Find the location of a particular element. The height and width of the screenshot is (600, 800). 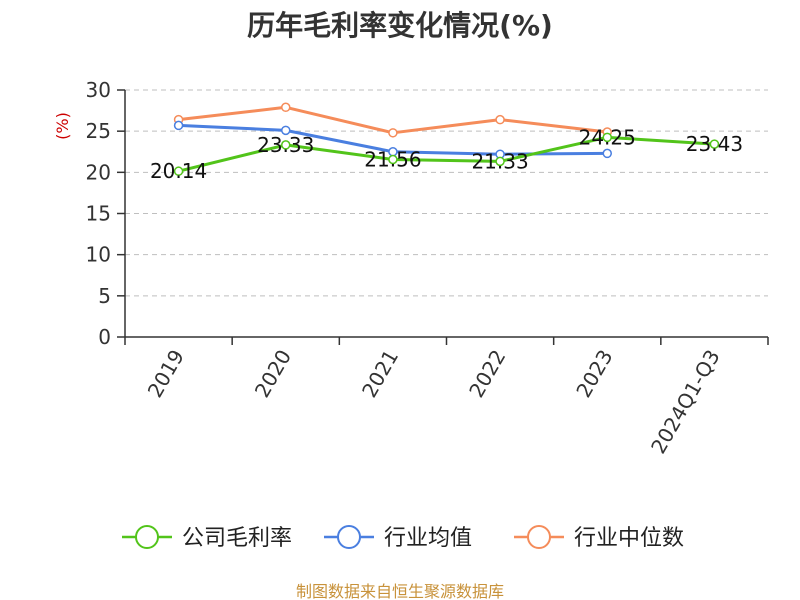

data-label: 21.56 is located at coordinates (392, 159).